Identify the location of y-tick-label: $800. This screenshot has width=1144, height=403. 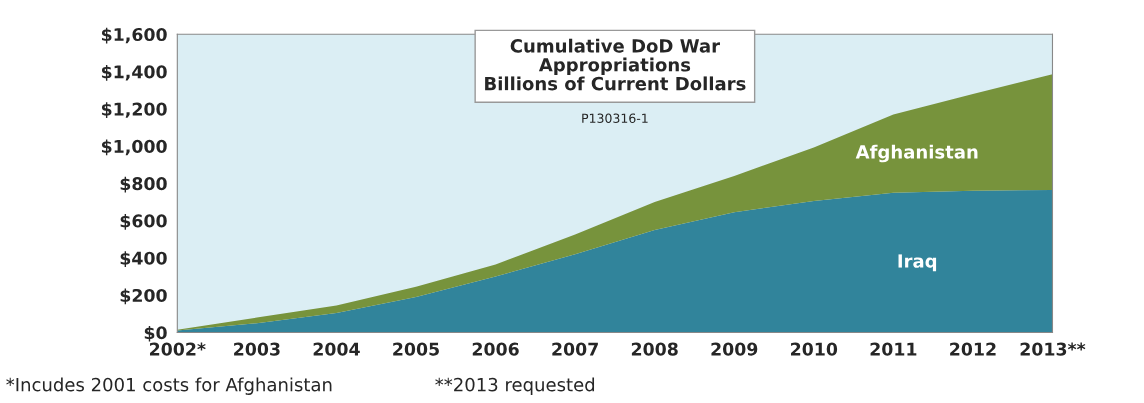
(143, 184).